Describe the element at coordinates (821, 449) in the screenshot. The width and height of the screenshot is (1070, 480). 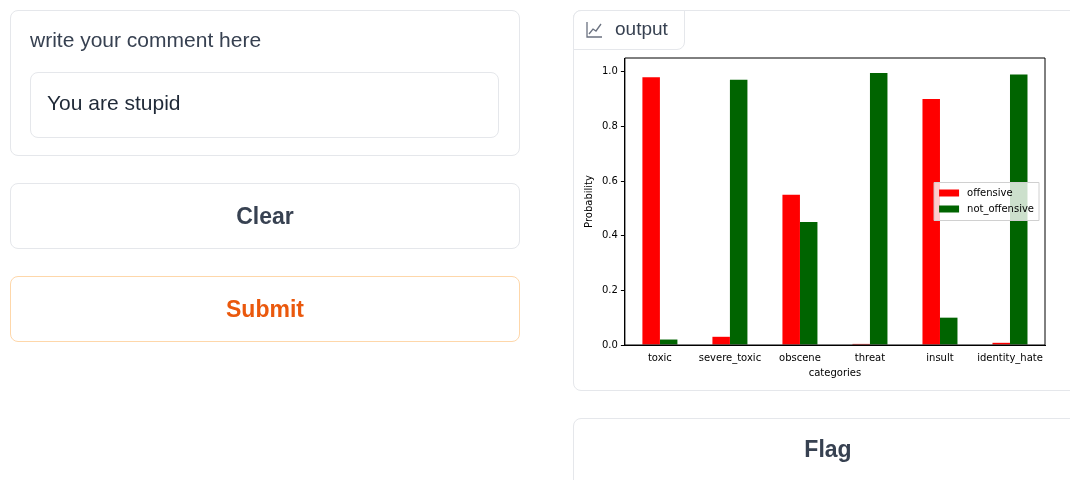
I see `text: Flag` at that location.